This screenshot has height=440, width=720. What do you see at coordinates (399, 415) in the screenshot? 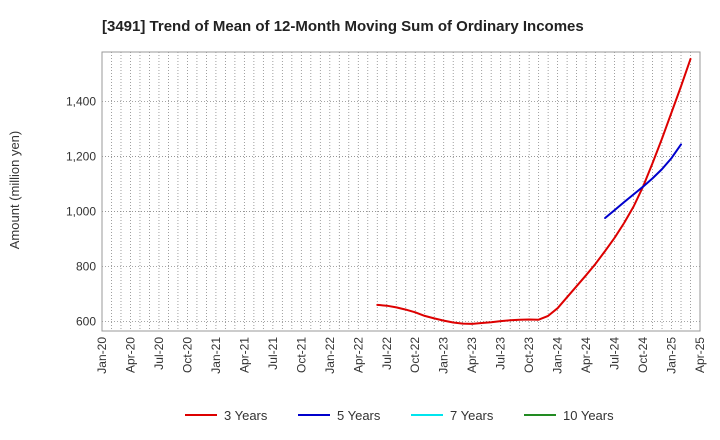
I see `legend: 3 Years 5 Years 7 Years 10 Years` at bounding box center [399, 415].